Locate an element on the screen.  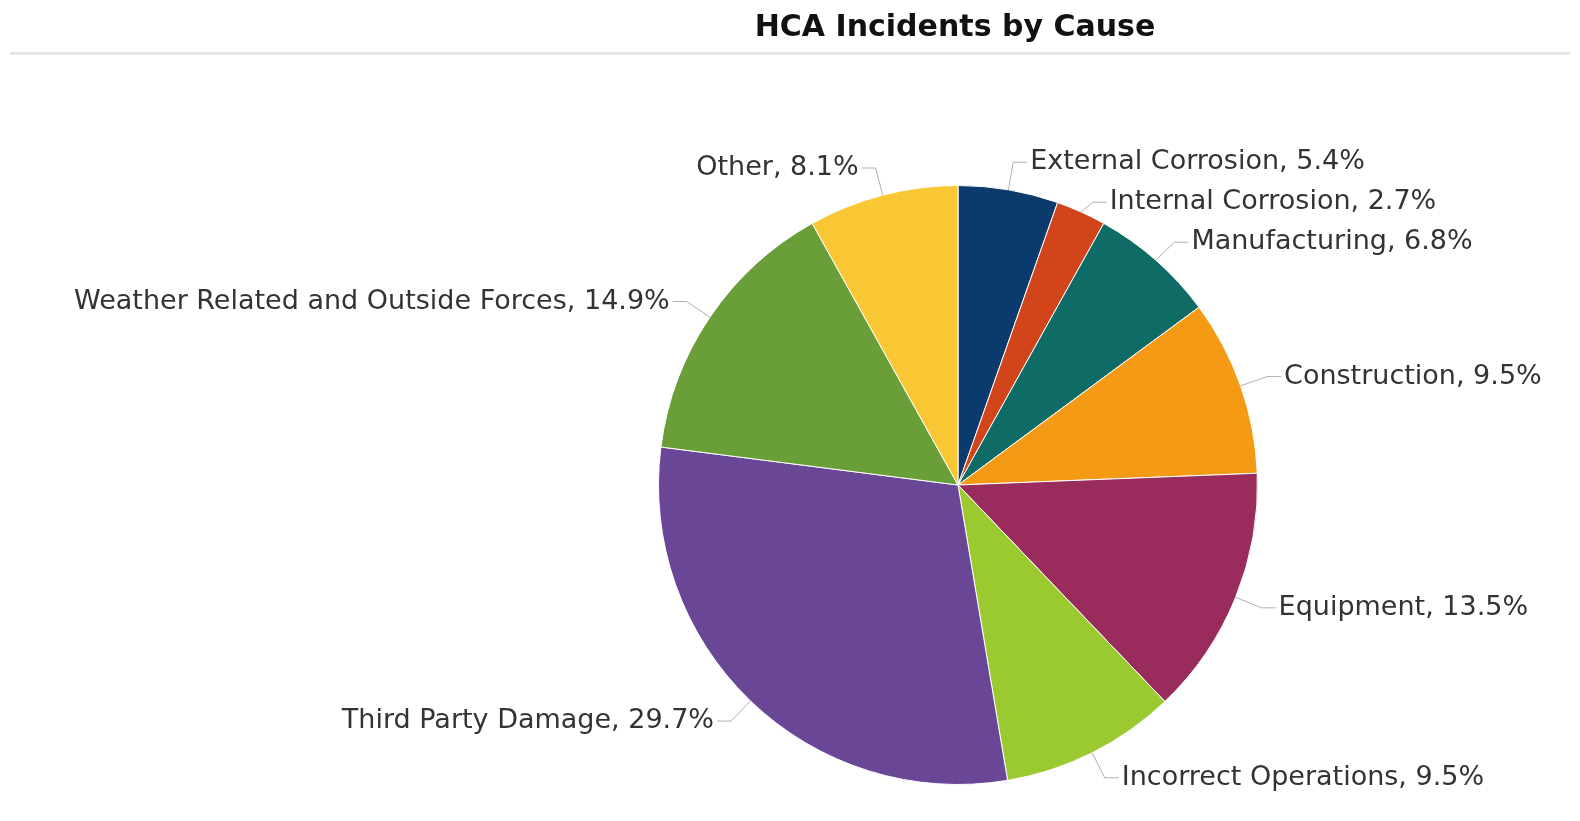
slice-label: Construction, 9.5% is located at coordinates (1413, 374).